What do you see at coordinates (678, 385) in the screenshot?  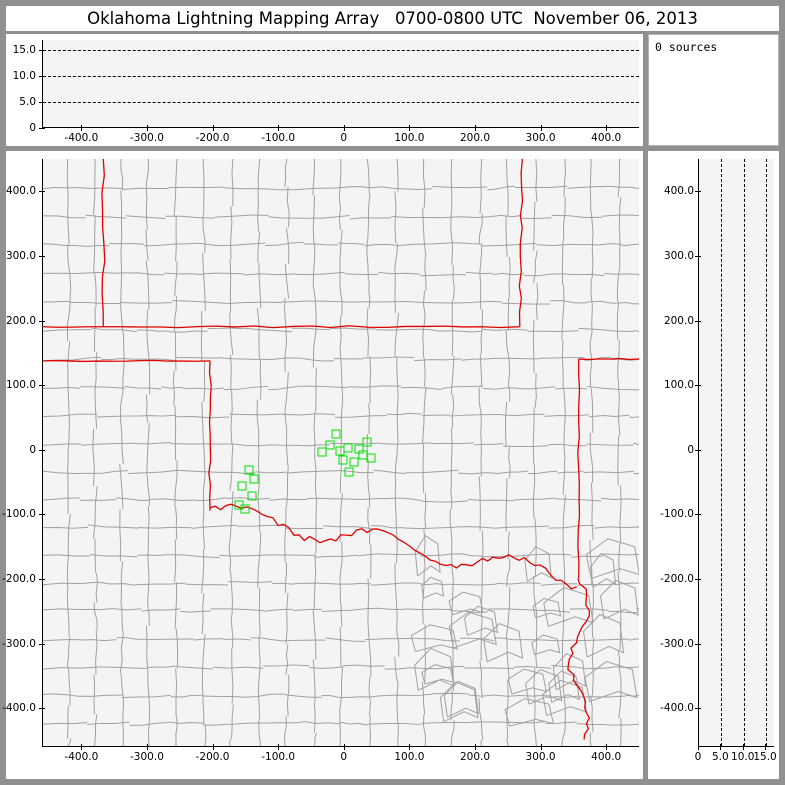 I see `y-axis-tick-label: 100.0` at bounding box center [678, 385].